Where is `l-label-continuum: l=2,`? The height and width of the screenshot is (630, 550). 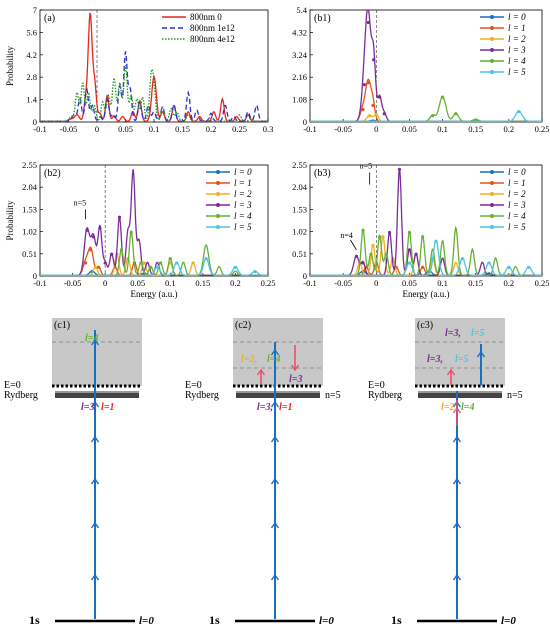 l-label-continuum: l=2, is located at coordinates (249, 359).